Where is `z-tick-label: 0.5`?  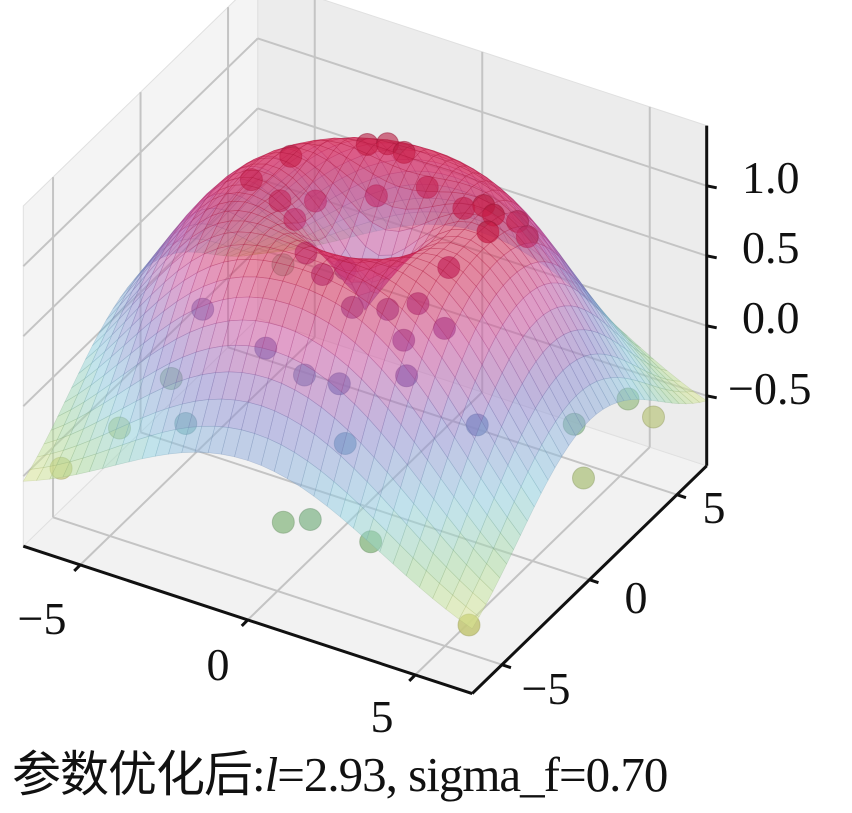
z-tick-label: 0.5 is located at coordinates (771, 247).